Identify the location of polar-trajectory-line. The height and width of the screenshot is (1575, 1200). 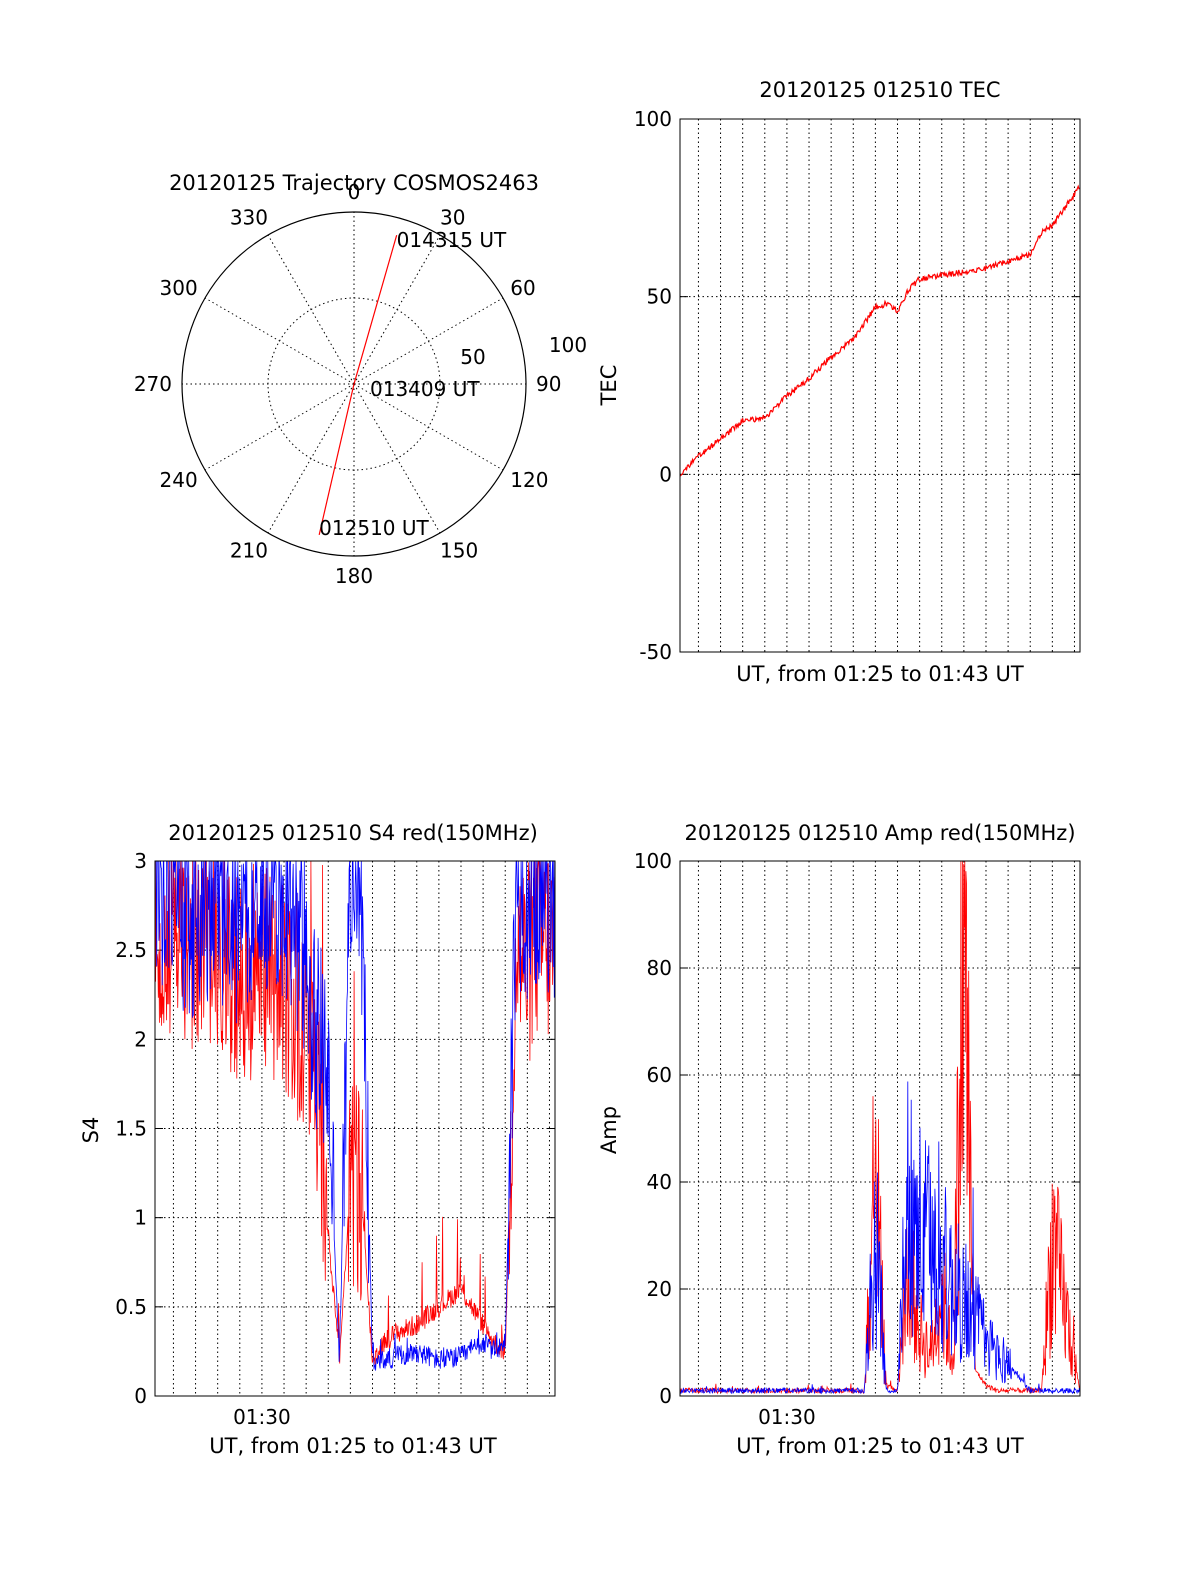
(358, 385).